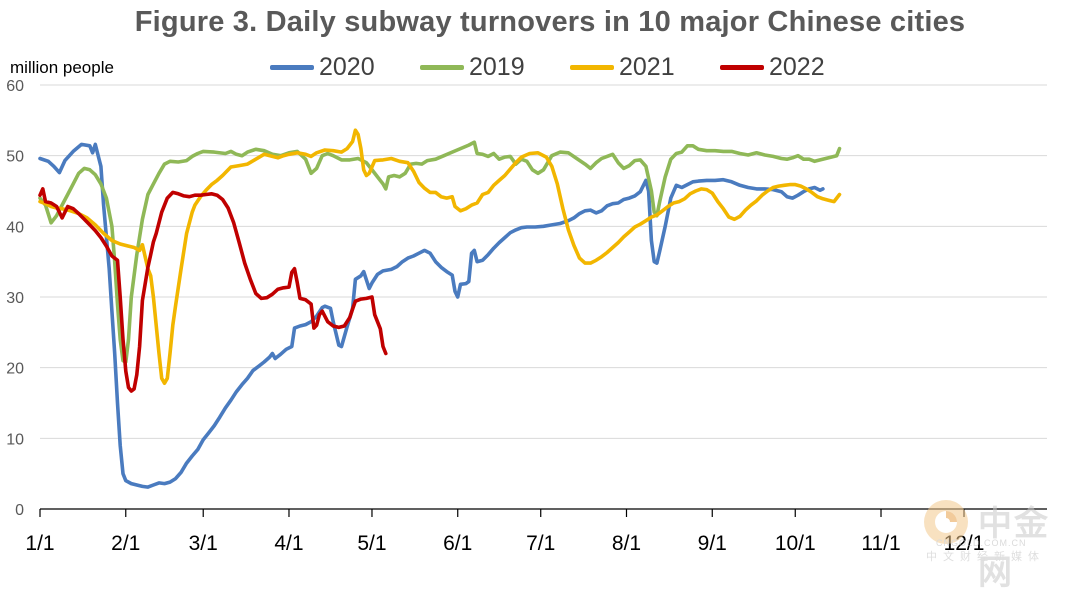  I want to click on x-tick-label-5-1: 5/1, so click(371, 543).